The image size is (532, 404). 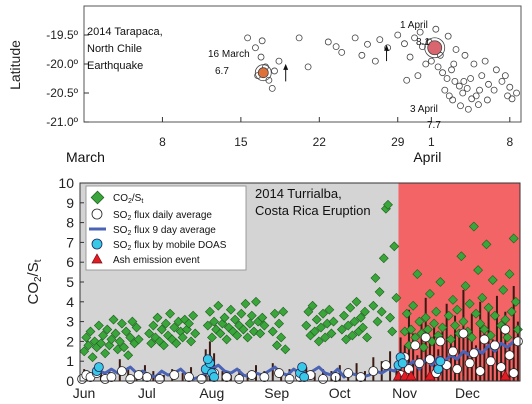 What do you see at coordinates (70, 381) in the screenshot?
I see `co2-st-tick-label: 0` at bounding box center [70, 381].